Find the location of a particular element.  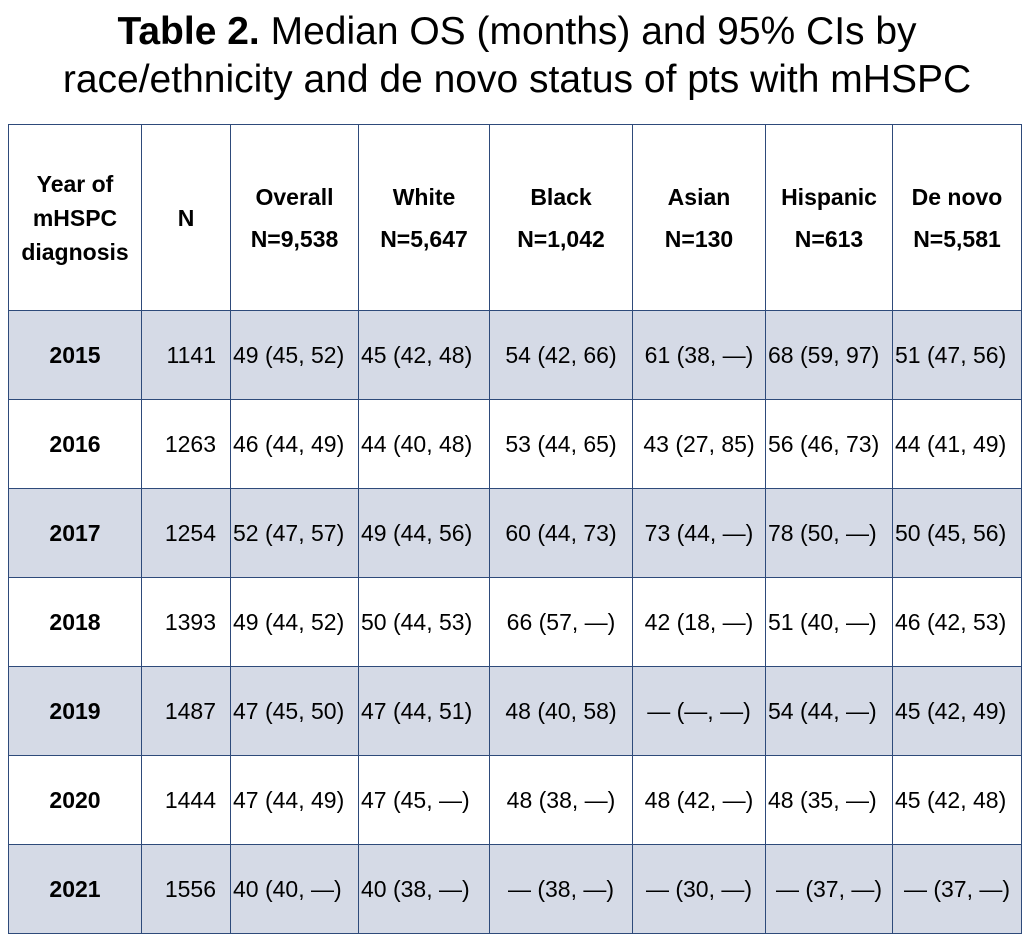

cell-black: 48 (40, 58) is located at coordinates (561, 711).